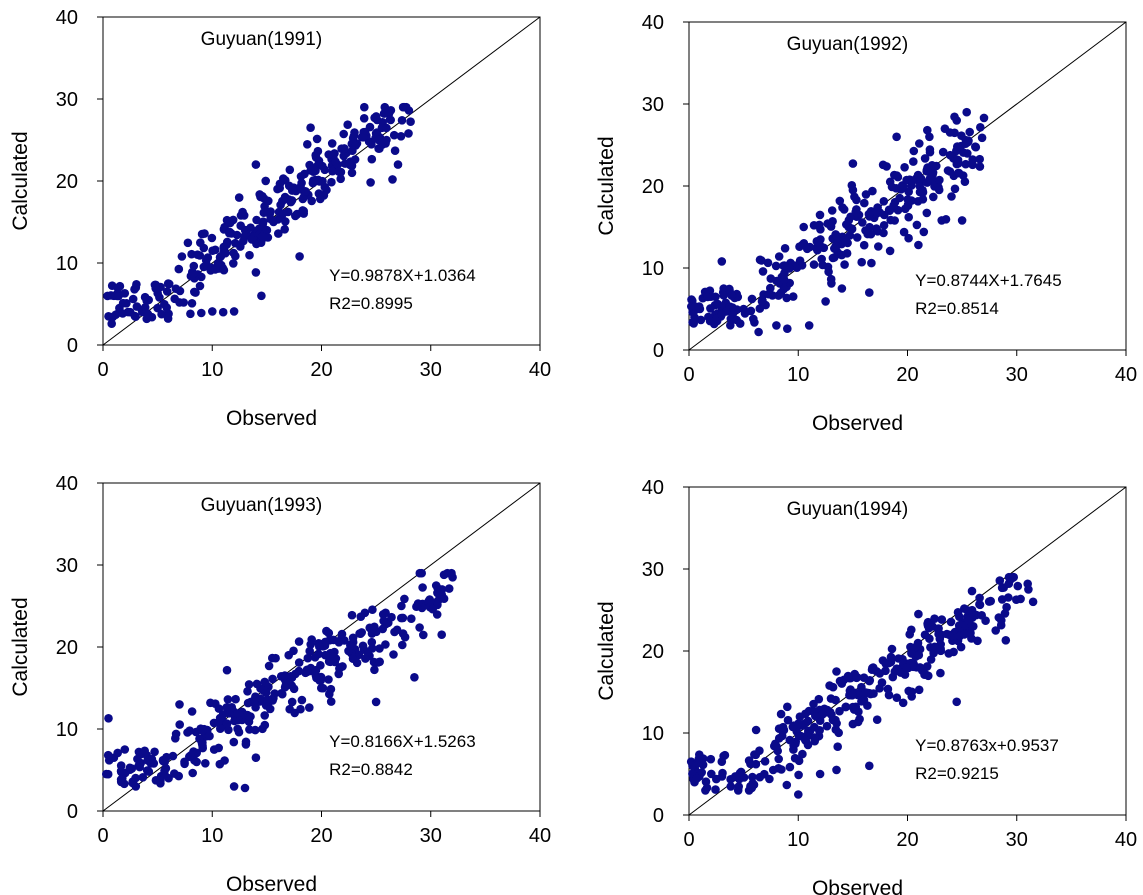  I want to click on y-tick-label: 40, so click(67, 18).